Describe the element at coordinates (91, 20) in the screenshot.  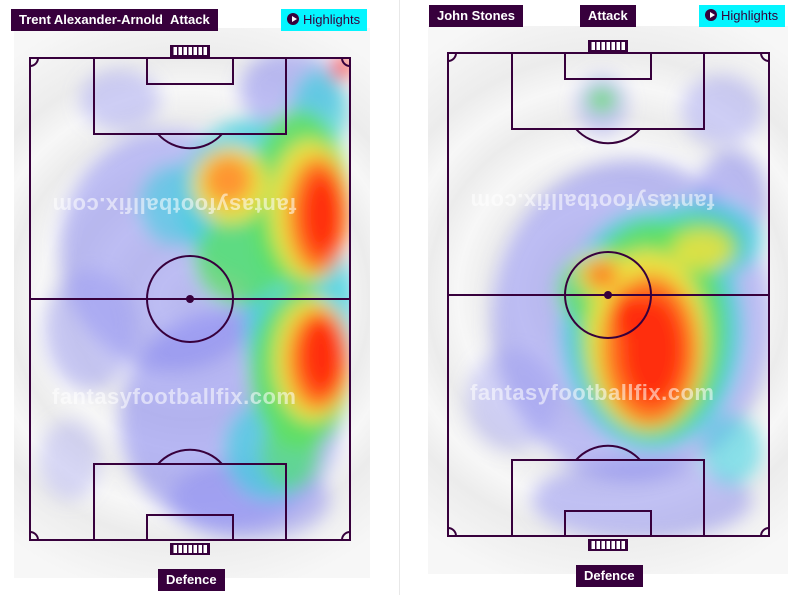
I see `player-name-label: Trent Alexander-Arnold` at that location.